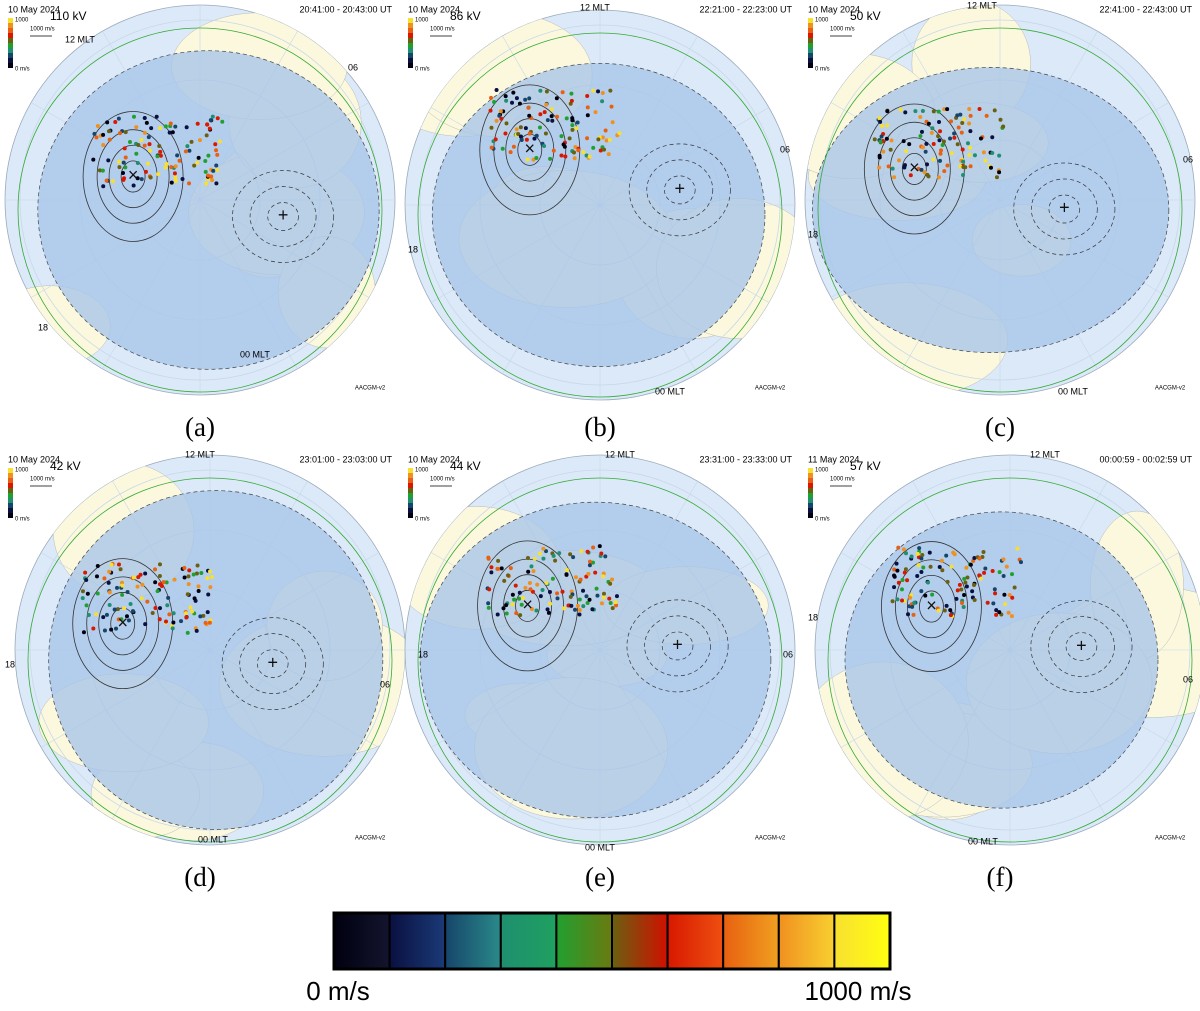 The width and height of the screenshot is (1200, 1011). I want to click on map-content, so click(1007, 650).